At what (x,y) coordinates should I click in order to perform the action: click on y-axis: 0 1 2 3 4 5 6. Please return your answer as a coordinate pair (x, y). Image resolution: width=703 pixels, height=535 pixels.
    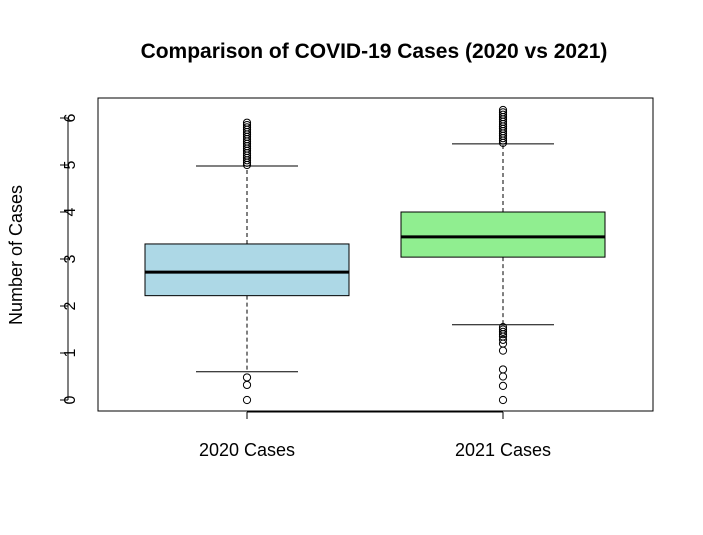
    Looking at the image, I should click on (69, 258).